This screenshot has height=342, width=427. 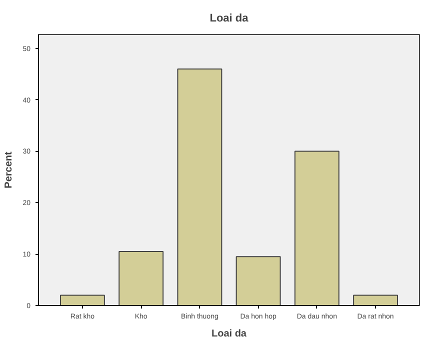 I want to click on y-axis-title: Percent, so click(x=9, y=169).